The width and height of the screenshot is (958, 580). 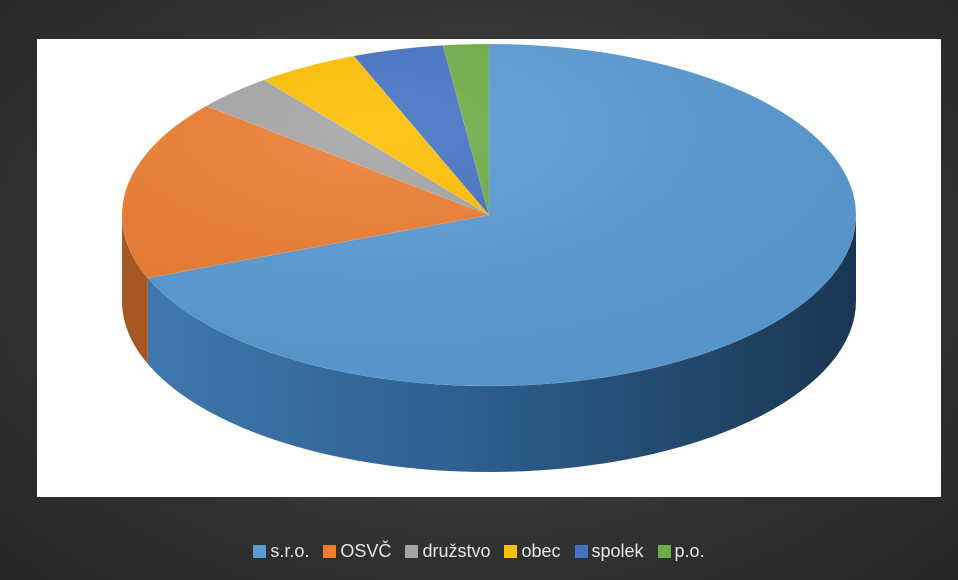 I want to click on legend-item: spolek, so click(x=609, y=551).